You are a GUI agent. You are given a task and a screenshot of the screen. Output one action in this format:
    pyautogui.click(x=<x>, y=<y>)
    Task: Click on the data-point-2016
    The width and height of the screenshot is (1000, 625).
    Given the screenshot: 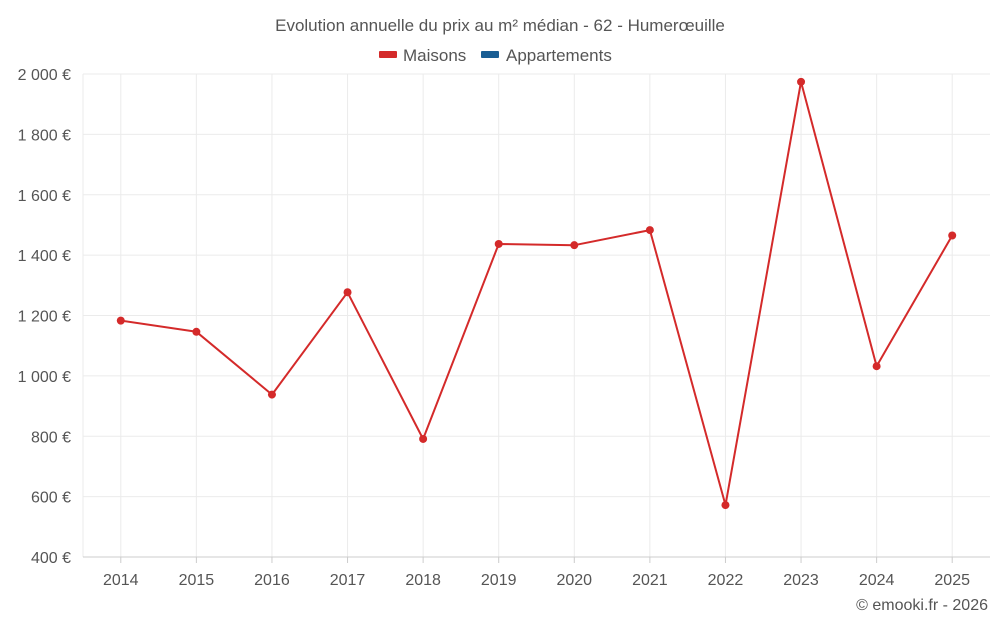 What is the action you would take?
    pyautogui.click(x=271, y=394)
    